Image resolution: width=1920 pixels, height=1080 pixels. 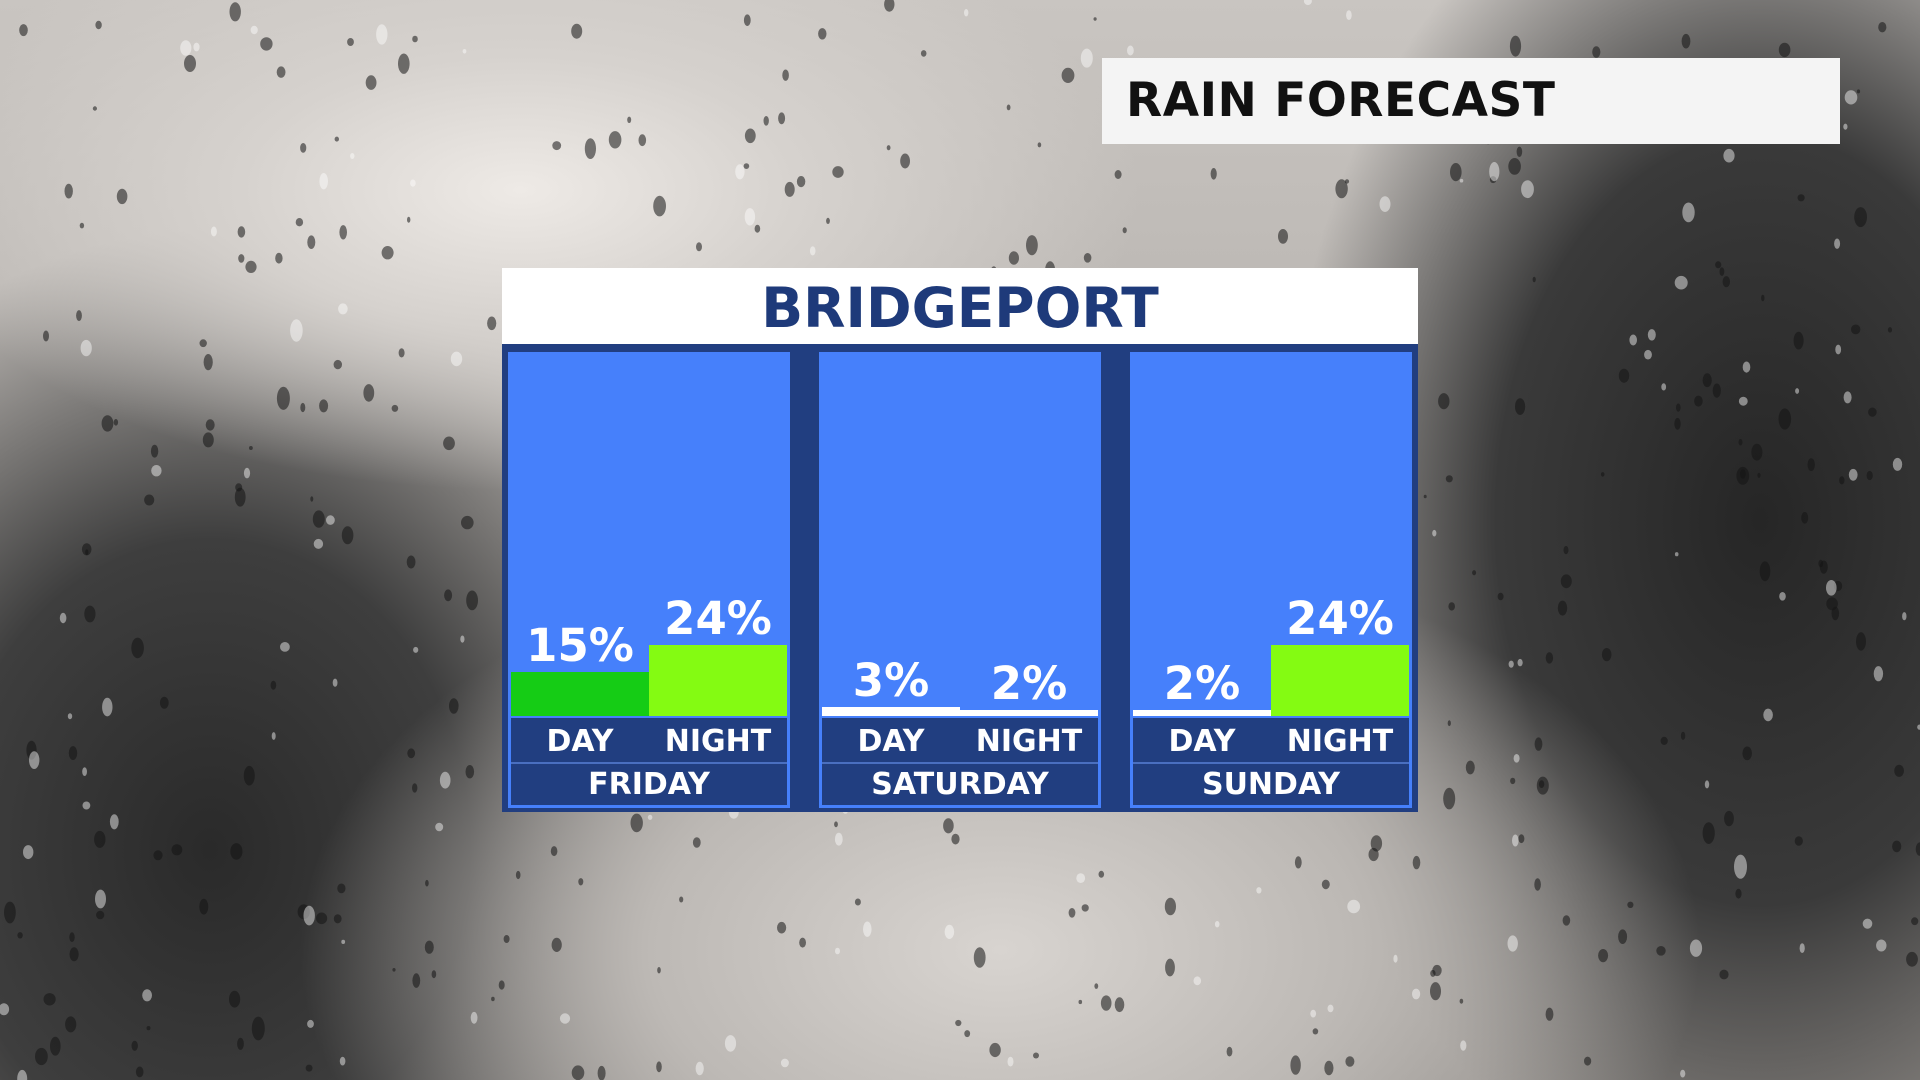 I want to click on bar-saturday-day, so click(x=891, y=711).